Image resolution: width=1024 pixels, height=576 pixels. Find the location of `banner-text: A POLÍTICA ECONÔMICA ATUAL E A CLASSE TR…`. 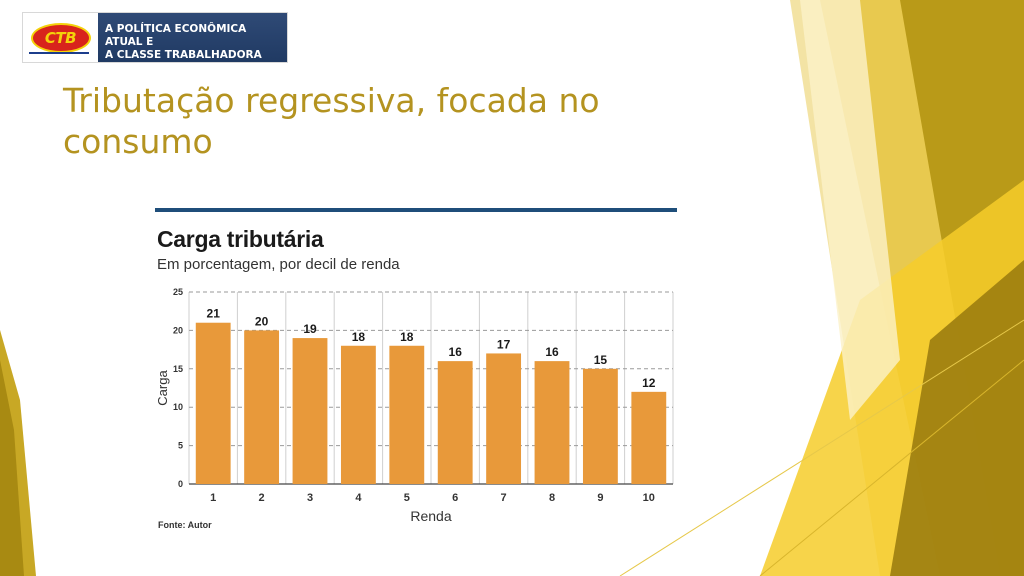

banner-text: A POLÍTICA ECONÔMICA ATUAL E A CLASSE TR… is located at coordinates (192, 37).